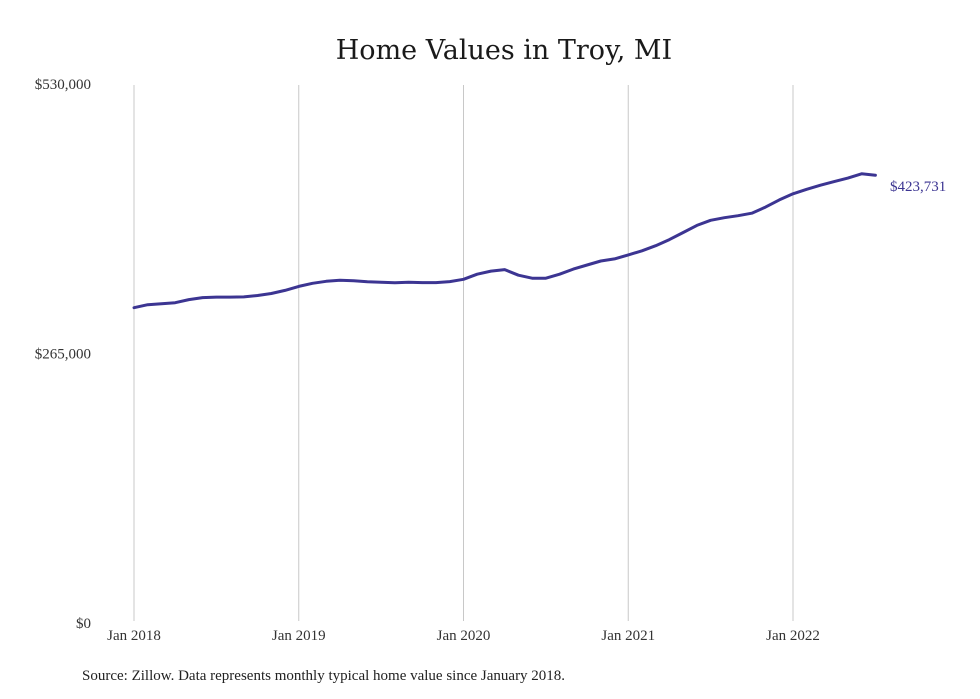 The height and width of the screenshot is (699, 980). What do you see at coordinates (83, 624) in the screenshot?
I see `y-tick-label: $0` at bounding box center [83, 624].